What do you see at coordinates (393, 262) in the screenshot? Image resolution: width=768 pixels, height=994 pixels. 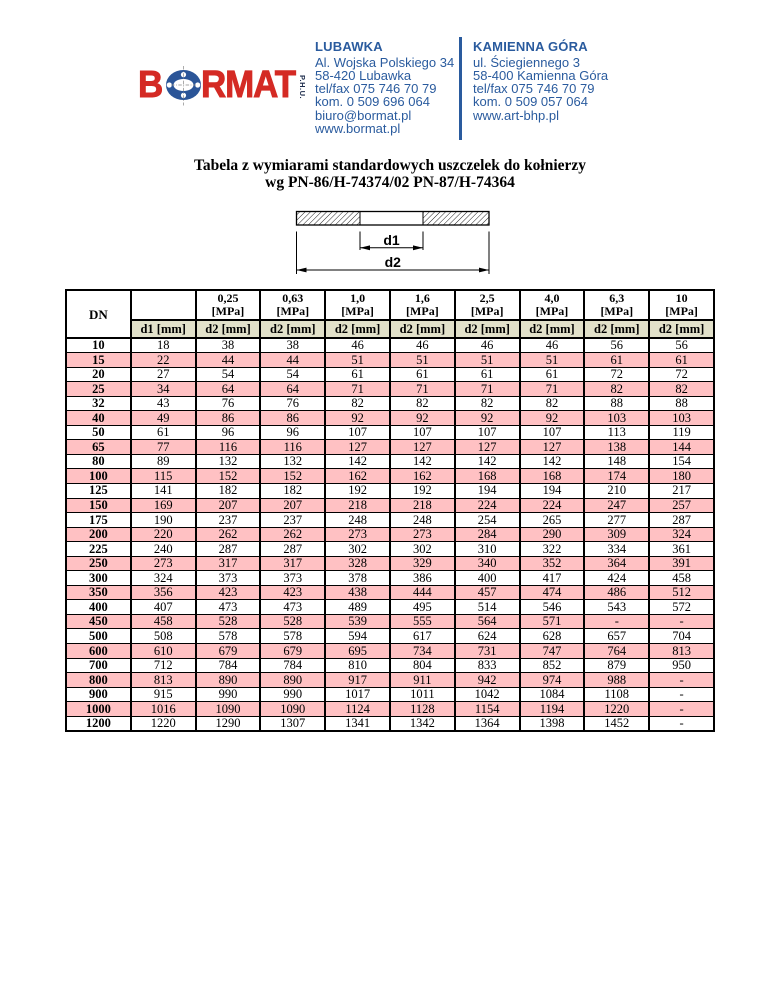 I see `svg-text: d2` at bounding box center [393, 262].